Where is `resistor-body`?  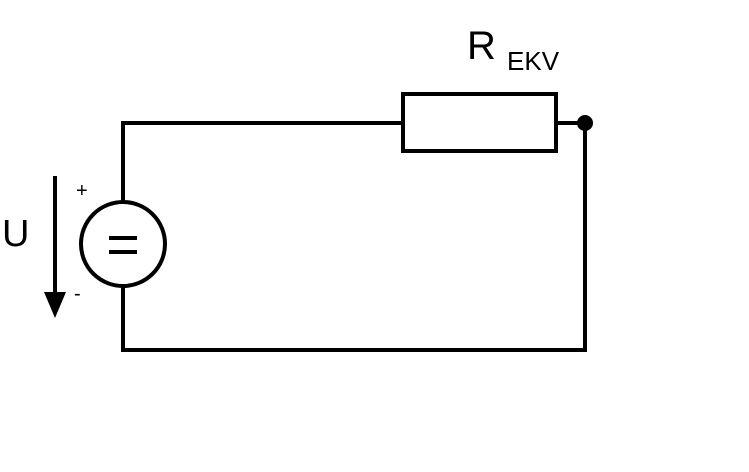
resistor-body is located at coordinates (479, 122).